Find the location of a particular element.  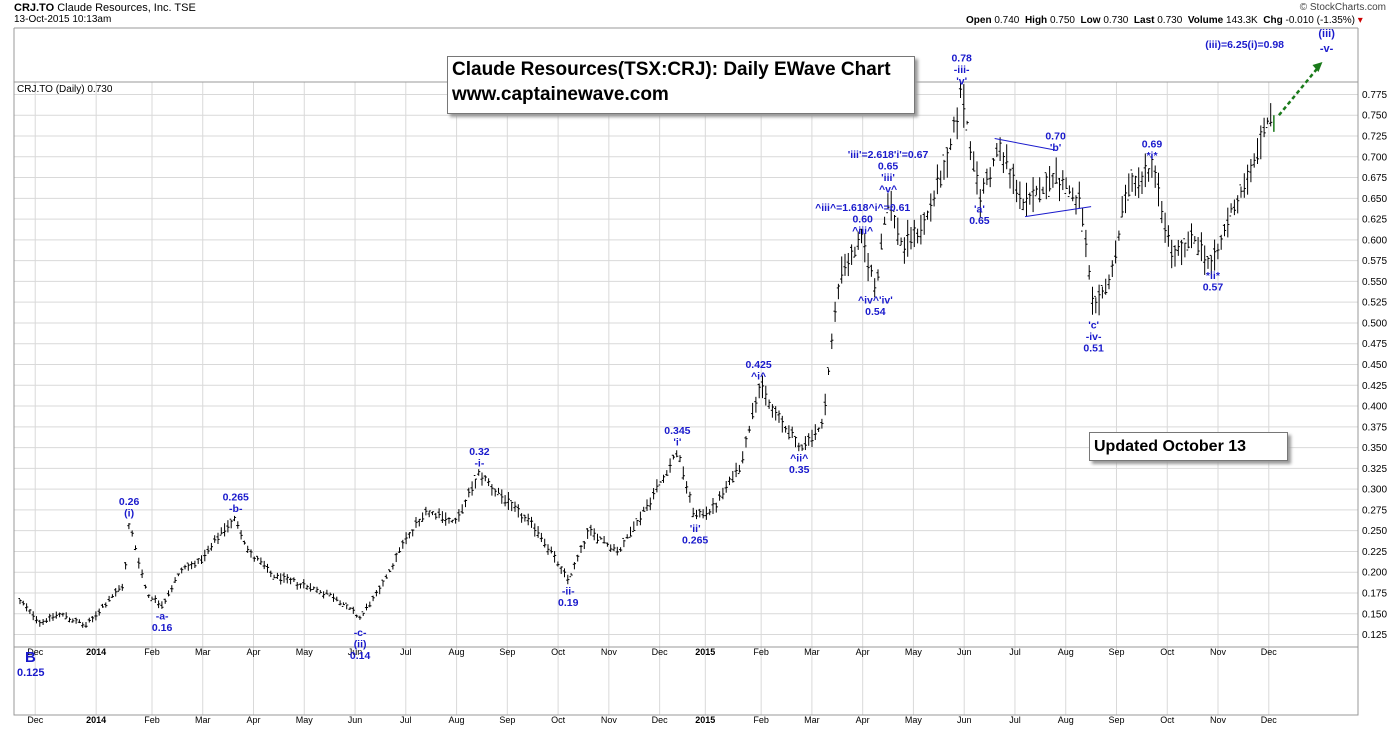

chart-symbol-header: CRJ.TO Claude Resources, Inc. TSE is located at coordinates (105, 8).